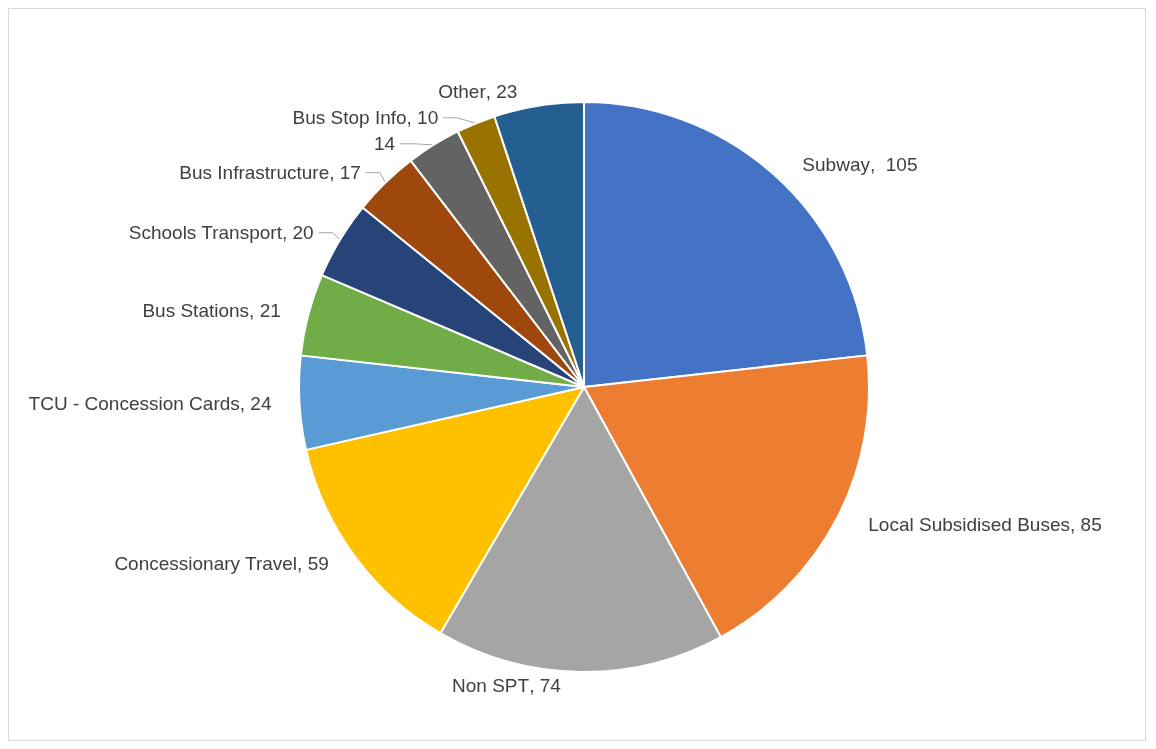 The image size is (1156, 749). Describe the element at coordinates (836, 164) in the screenshot. I see `slice-label: Subway` at that location.